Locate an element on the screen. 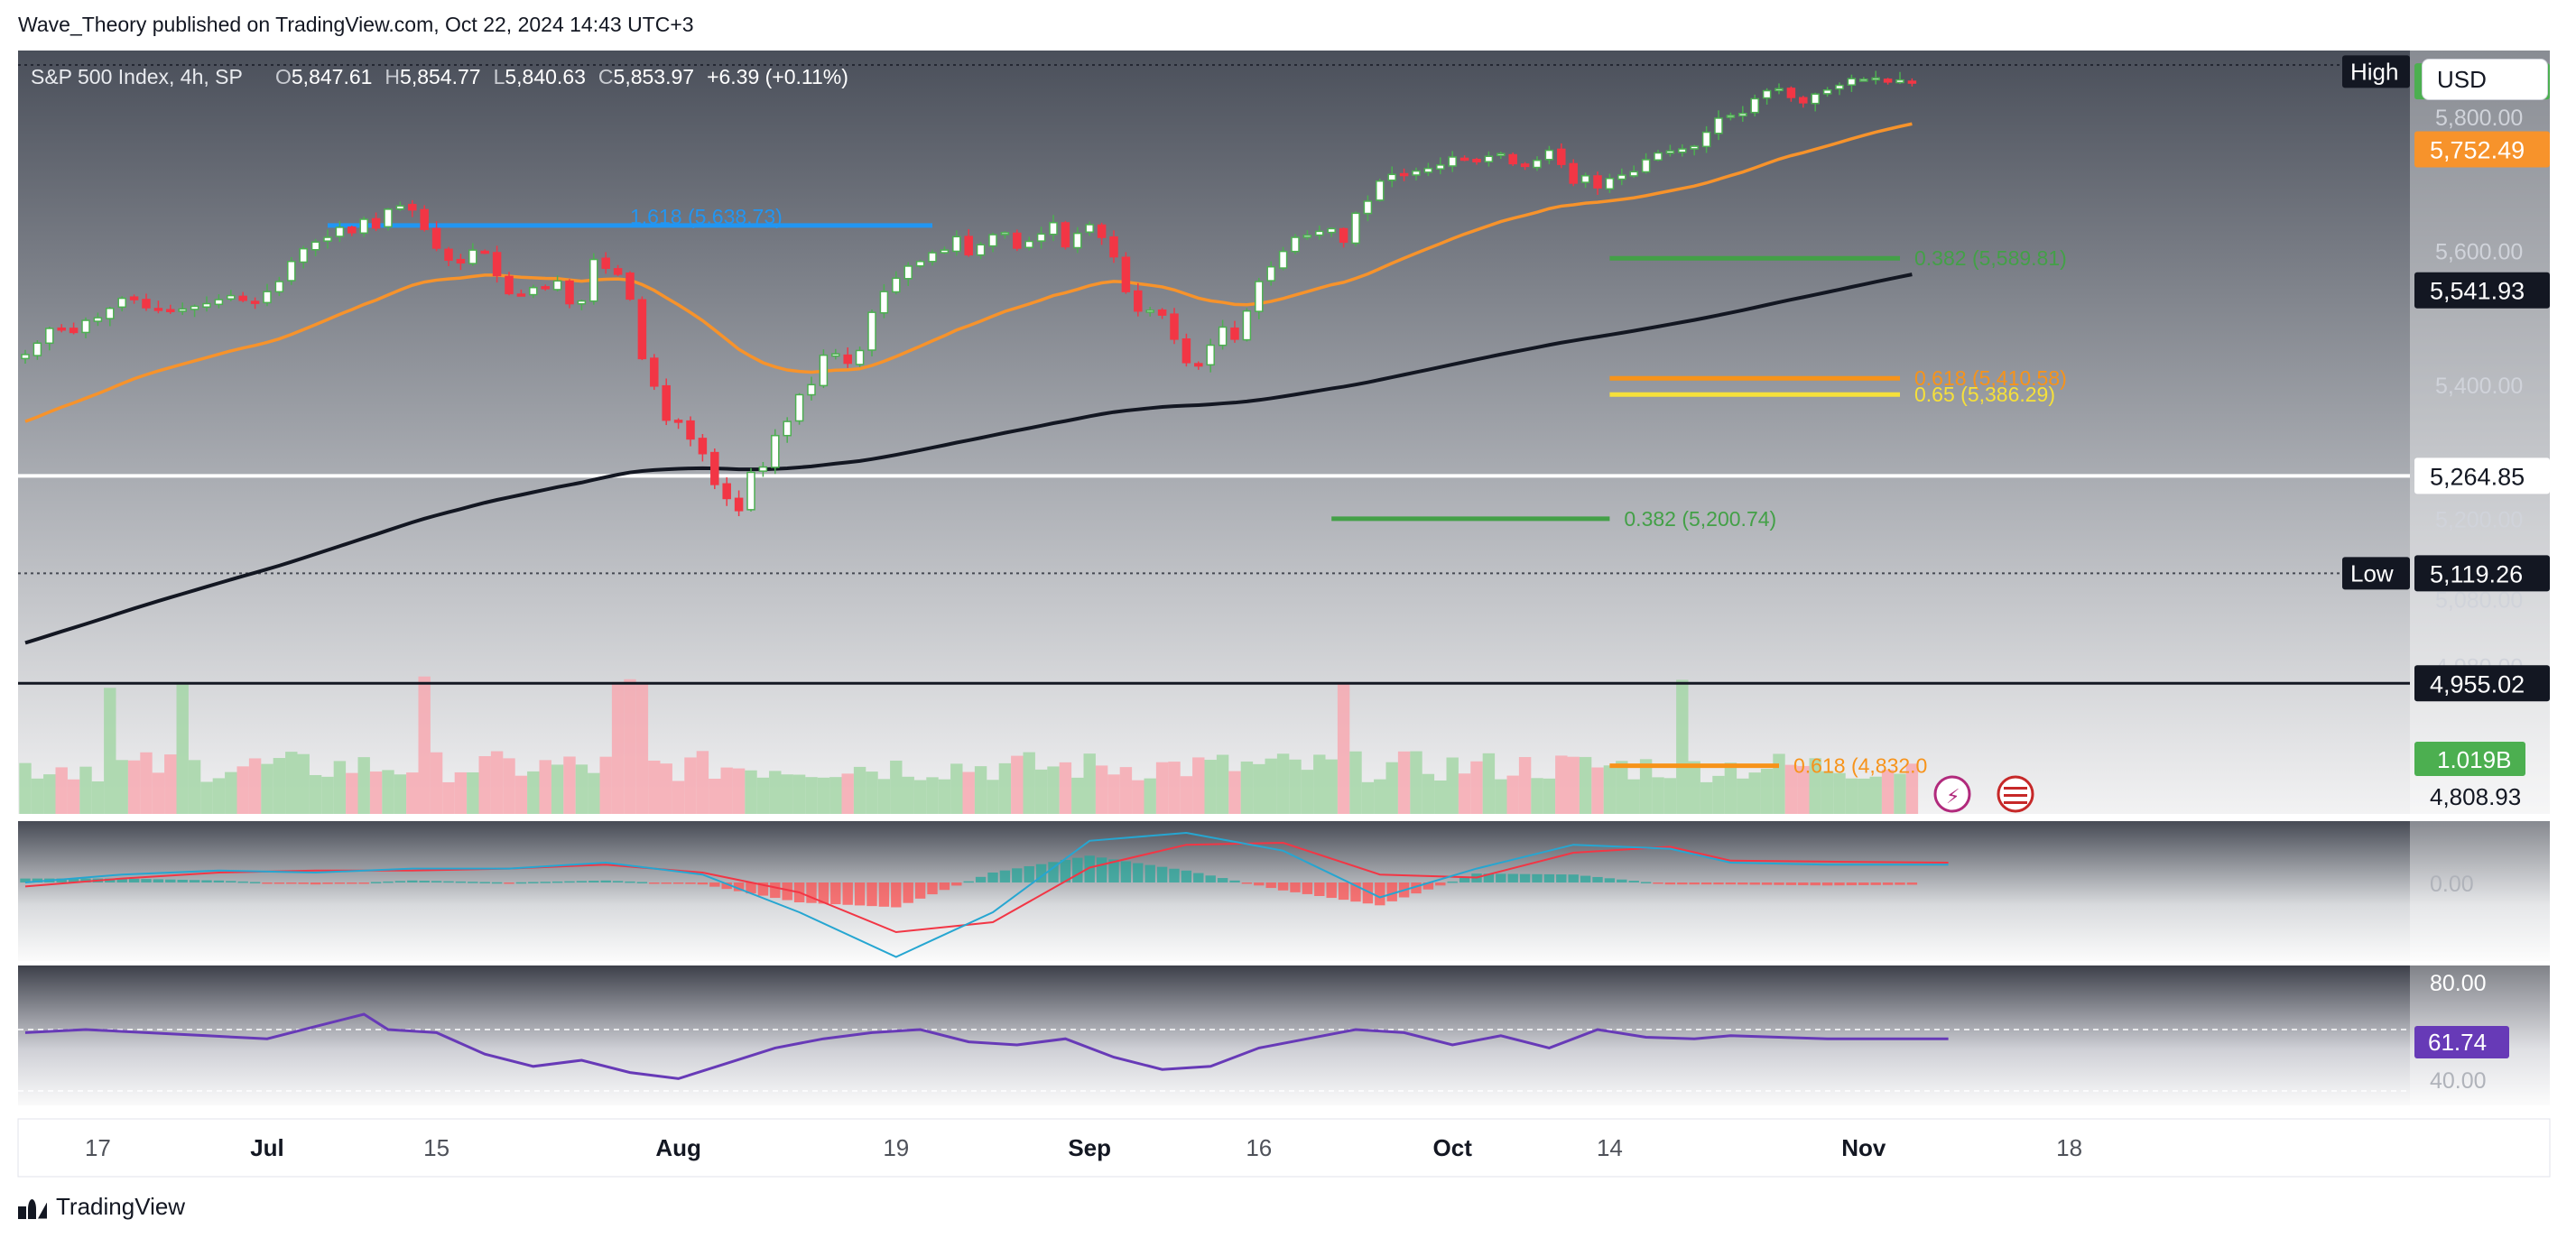 This screenshot has width=2576, height=1238. time-axis-labels: 17 Jul 15 Aug 19 Sep 16 Oct 14 Nov 18 is located at coordinates (1083, 1147).